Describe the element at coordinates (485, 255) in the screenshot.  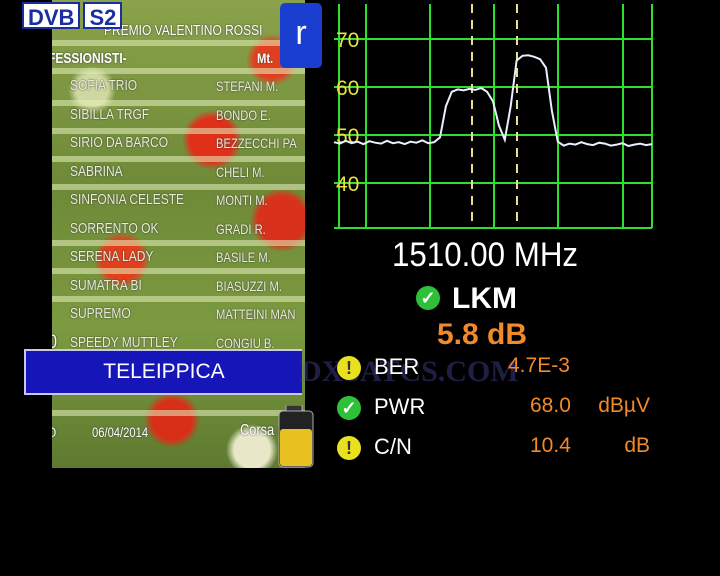
I see `frequency-readout: 1510.00 MHz` at that location.